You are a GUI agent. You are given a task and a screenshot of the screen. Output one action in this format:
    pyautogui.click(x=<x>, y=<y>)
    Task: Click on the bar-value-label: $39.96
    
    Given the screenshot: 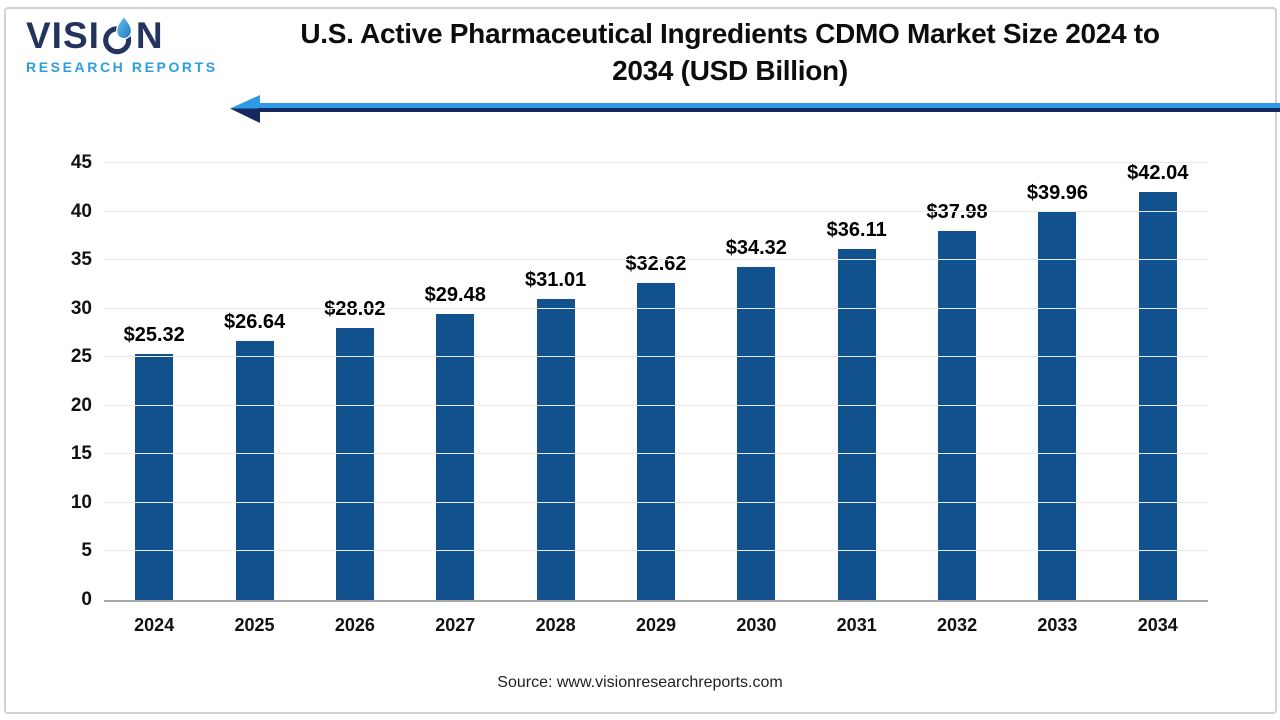 What is the action you would take?
    pyautogui.click(x=1057, y=192)
    